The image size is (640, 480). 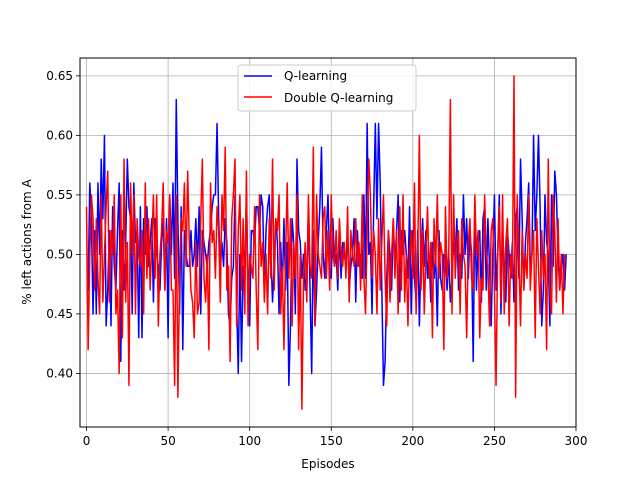 What do you see at coordinates (59, 373) in the screenshot?
I see `y-tick-label: 0.40` at bounding box center [59, 373].